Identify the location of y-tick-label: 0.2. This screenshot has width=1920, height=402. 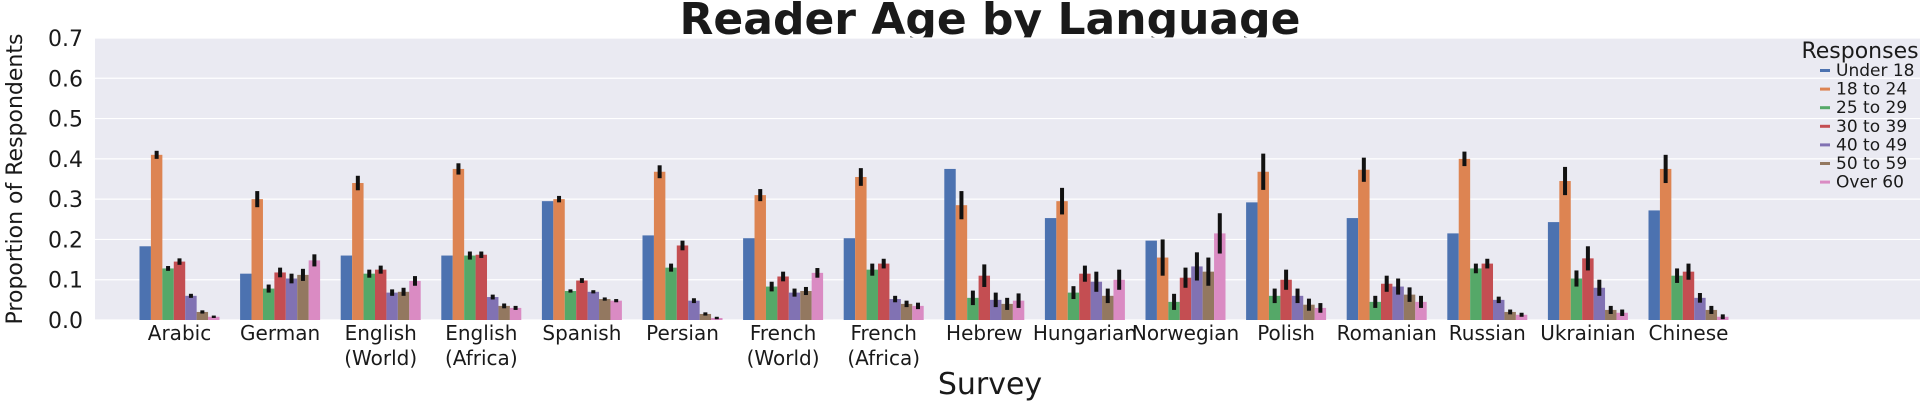
(65, 240).